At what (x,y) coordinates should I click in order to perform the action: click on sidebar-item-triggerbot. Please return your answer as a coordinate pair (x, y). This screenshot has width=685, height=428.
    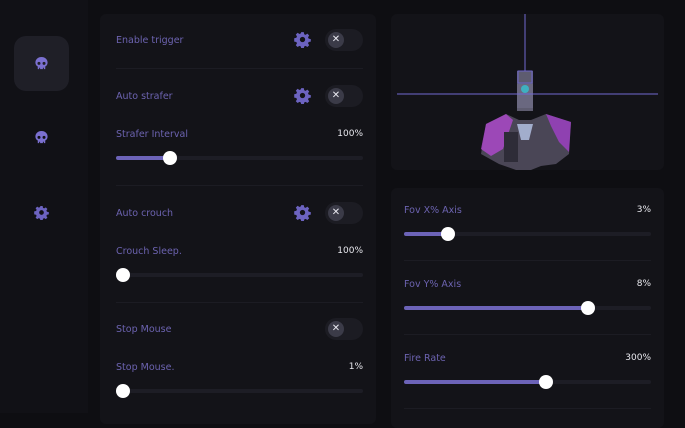
    Looking at the image, I should click on (41, 137).